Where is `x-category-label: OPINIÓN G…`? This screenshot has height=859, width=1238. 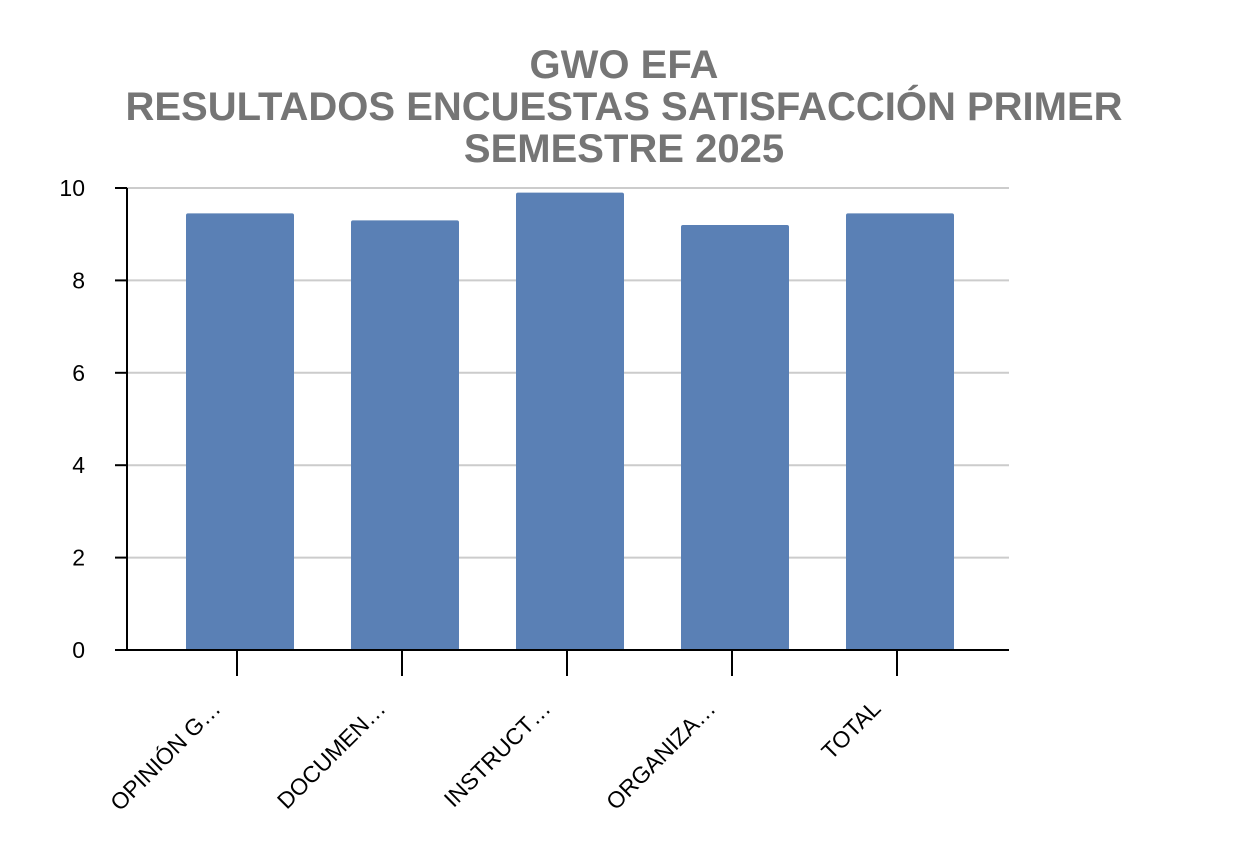
x-category-label: OPINIÓN G… is located at coordinates (165, 755).